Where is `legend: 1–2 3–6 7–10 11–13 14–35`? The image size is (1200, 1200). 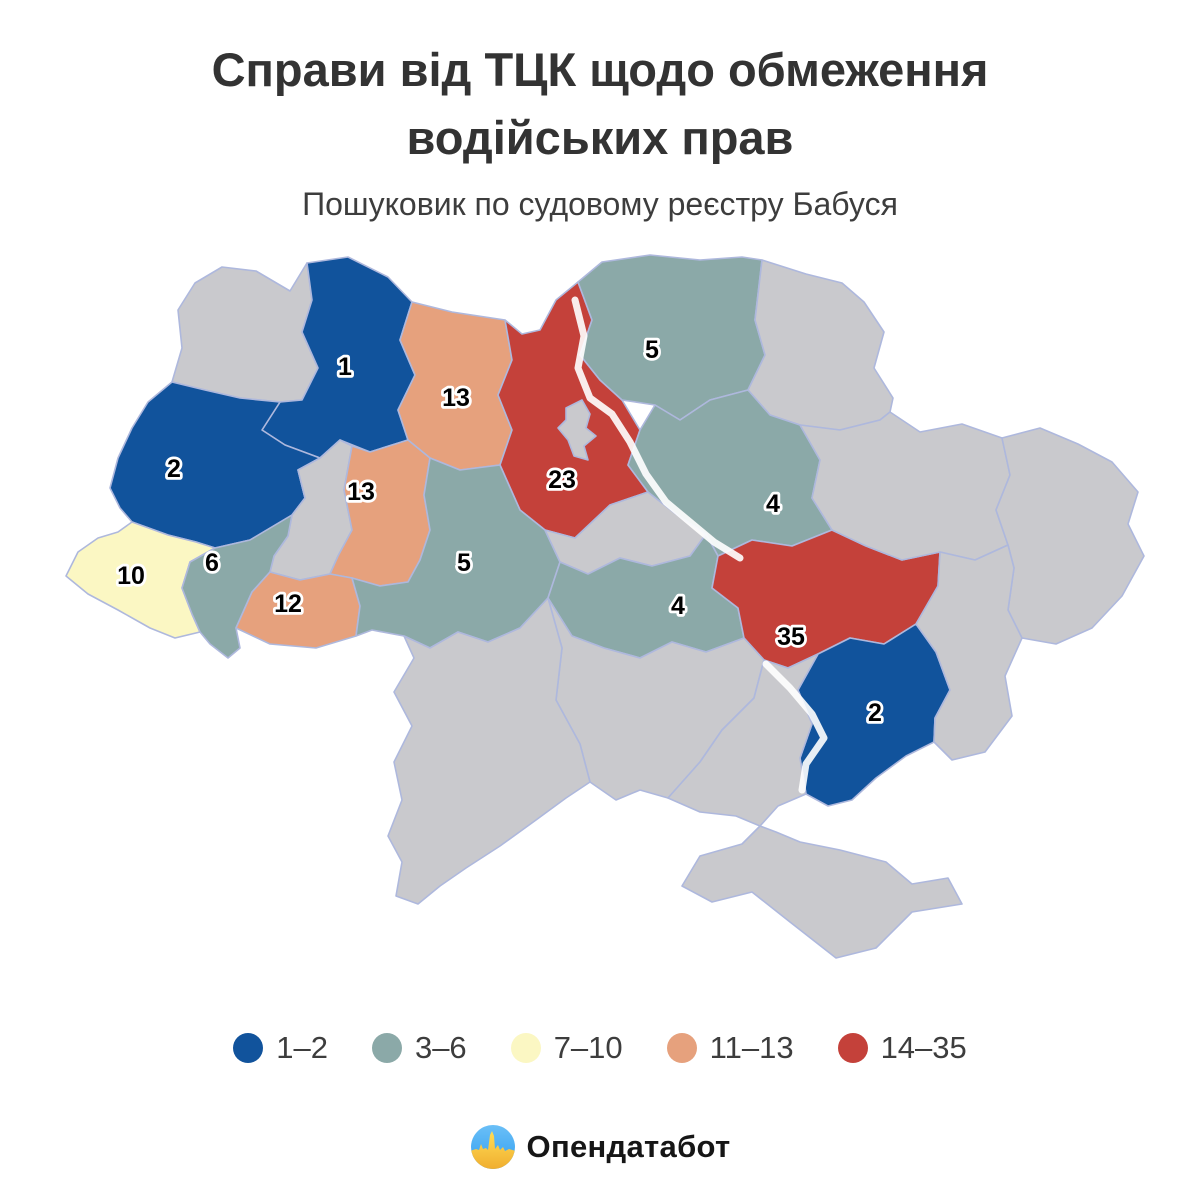
legend: 1–2 3–6 7–10 11–13 14–35 is located at coordinates (600, 1048).